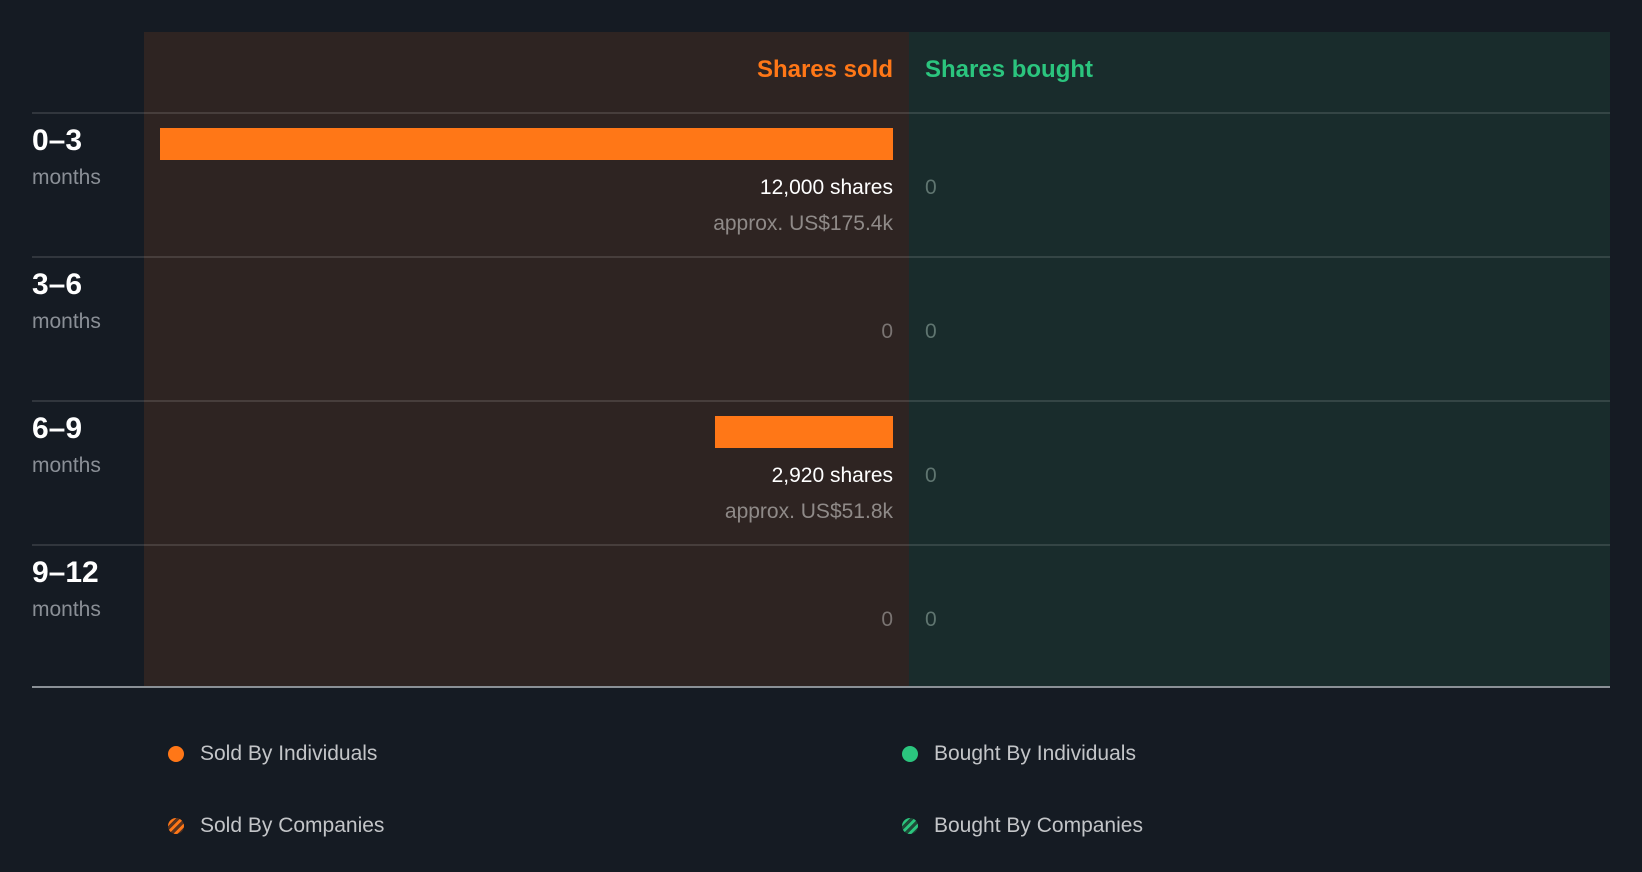 This screenshot has width=1642, height=872. I want to click on legend-label: Sold By Individuals, so click(289, 753).